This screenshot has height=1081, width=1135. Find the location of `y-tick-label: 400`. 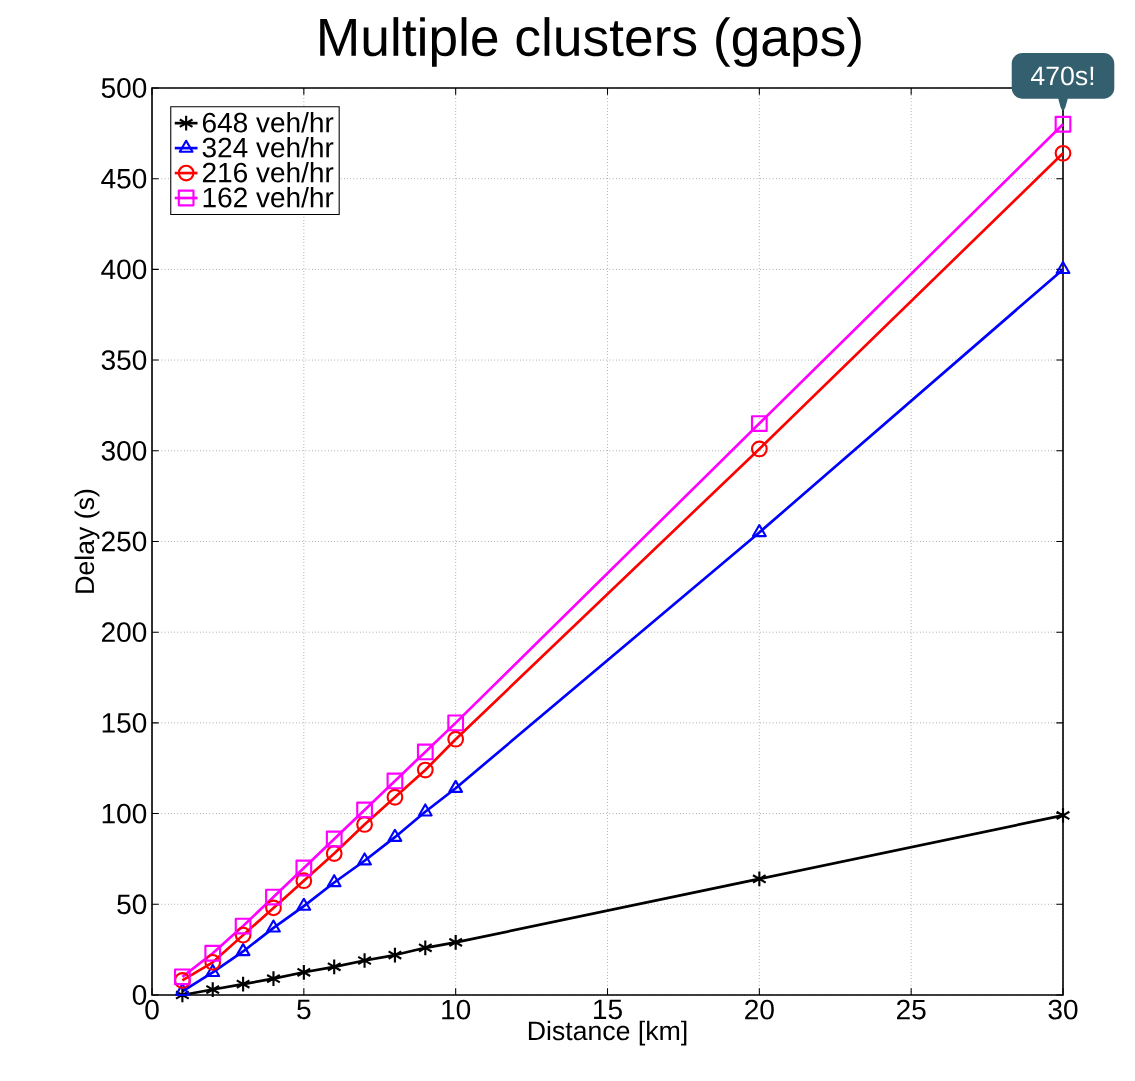

y-tick-label: 400 is located at coordinates (124, 269).